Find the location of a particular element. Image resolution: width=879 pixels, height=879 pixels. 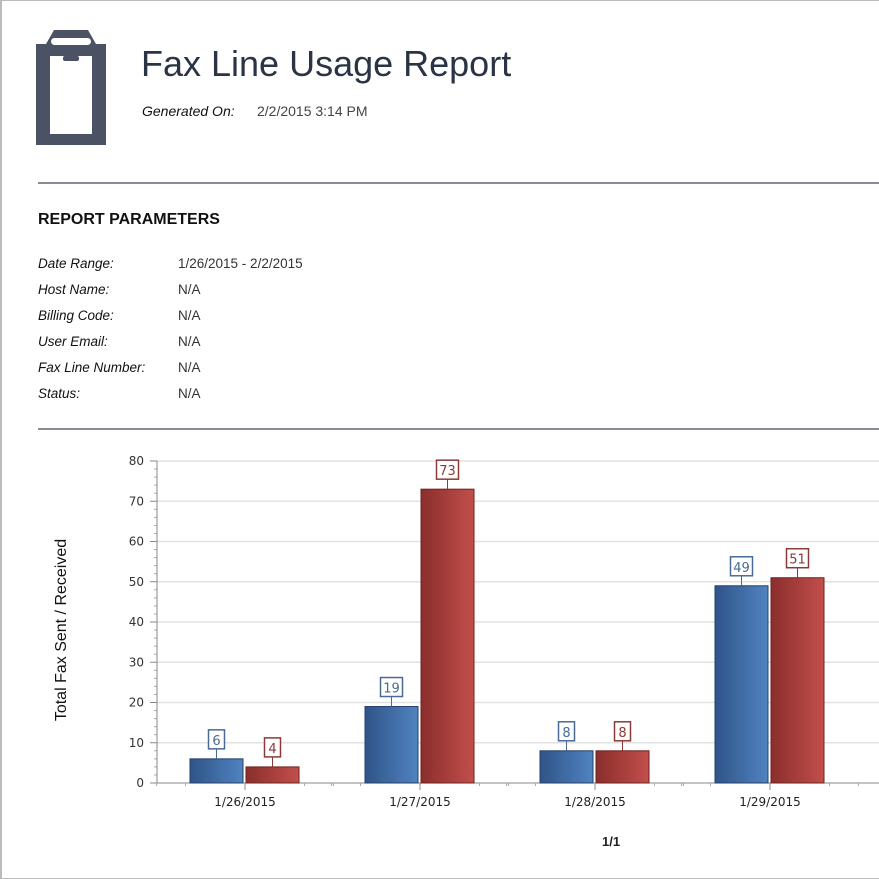

data-label: 49 is located at coordinates (741, 568).